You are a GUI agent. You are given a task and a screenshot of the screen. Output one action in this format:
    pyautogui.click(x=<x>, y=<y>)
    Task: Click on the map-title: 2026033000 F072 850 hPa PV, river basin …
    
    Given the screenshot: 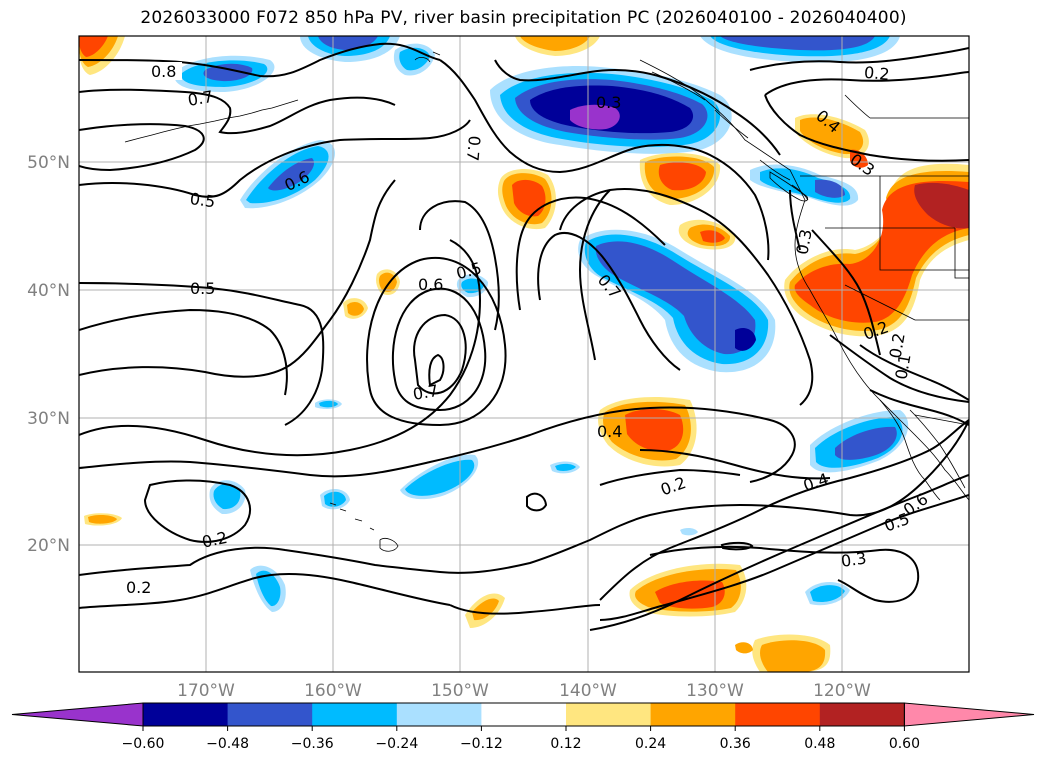 What is the action you would take?
    pyautogui.click(x=523, y=18)
    